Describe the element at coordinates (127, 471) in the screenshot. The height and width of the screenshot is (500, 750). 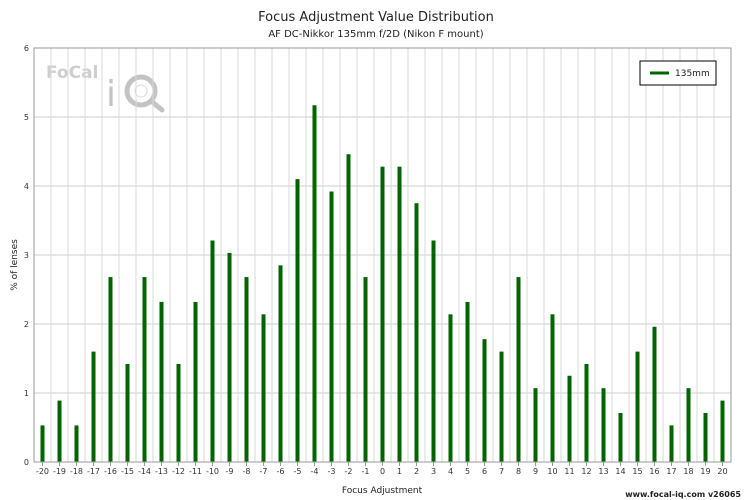
I see `x-tick-label: -15` at that location.